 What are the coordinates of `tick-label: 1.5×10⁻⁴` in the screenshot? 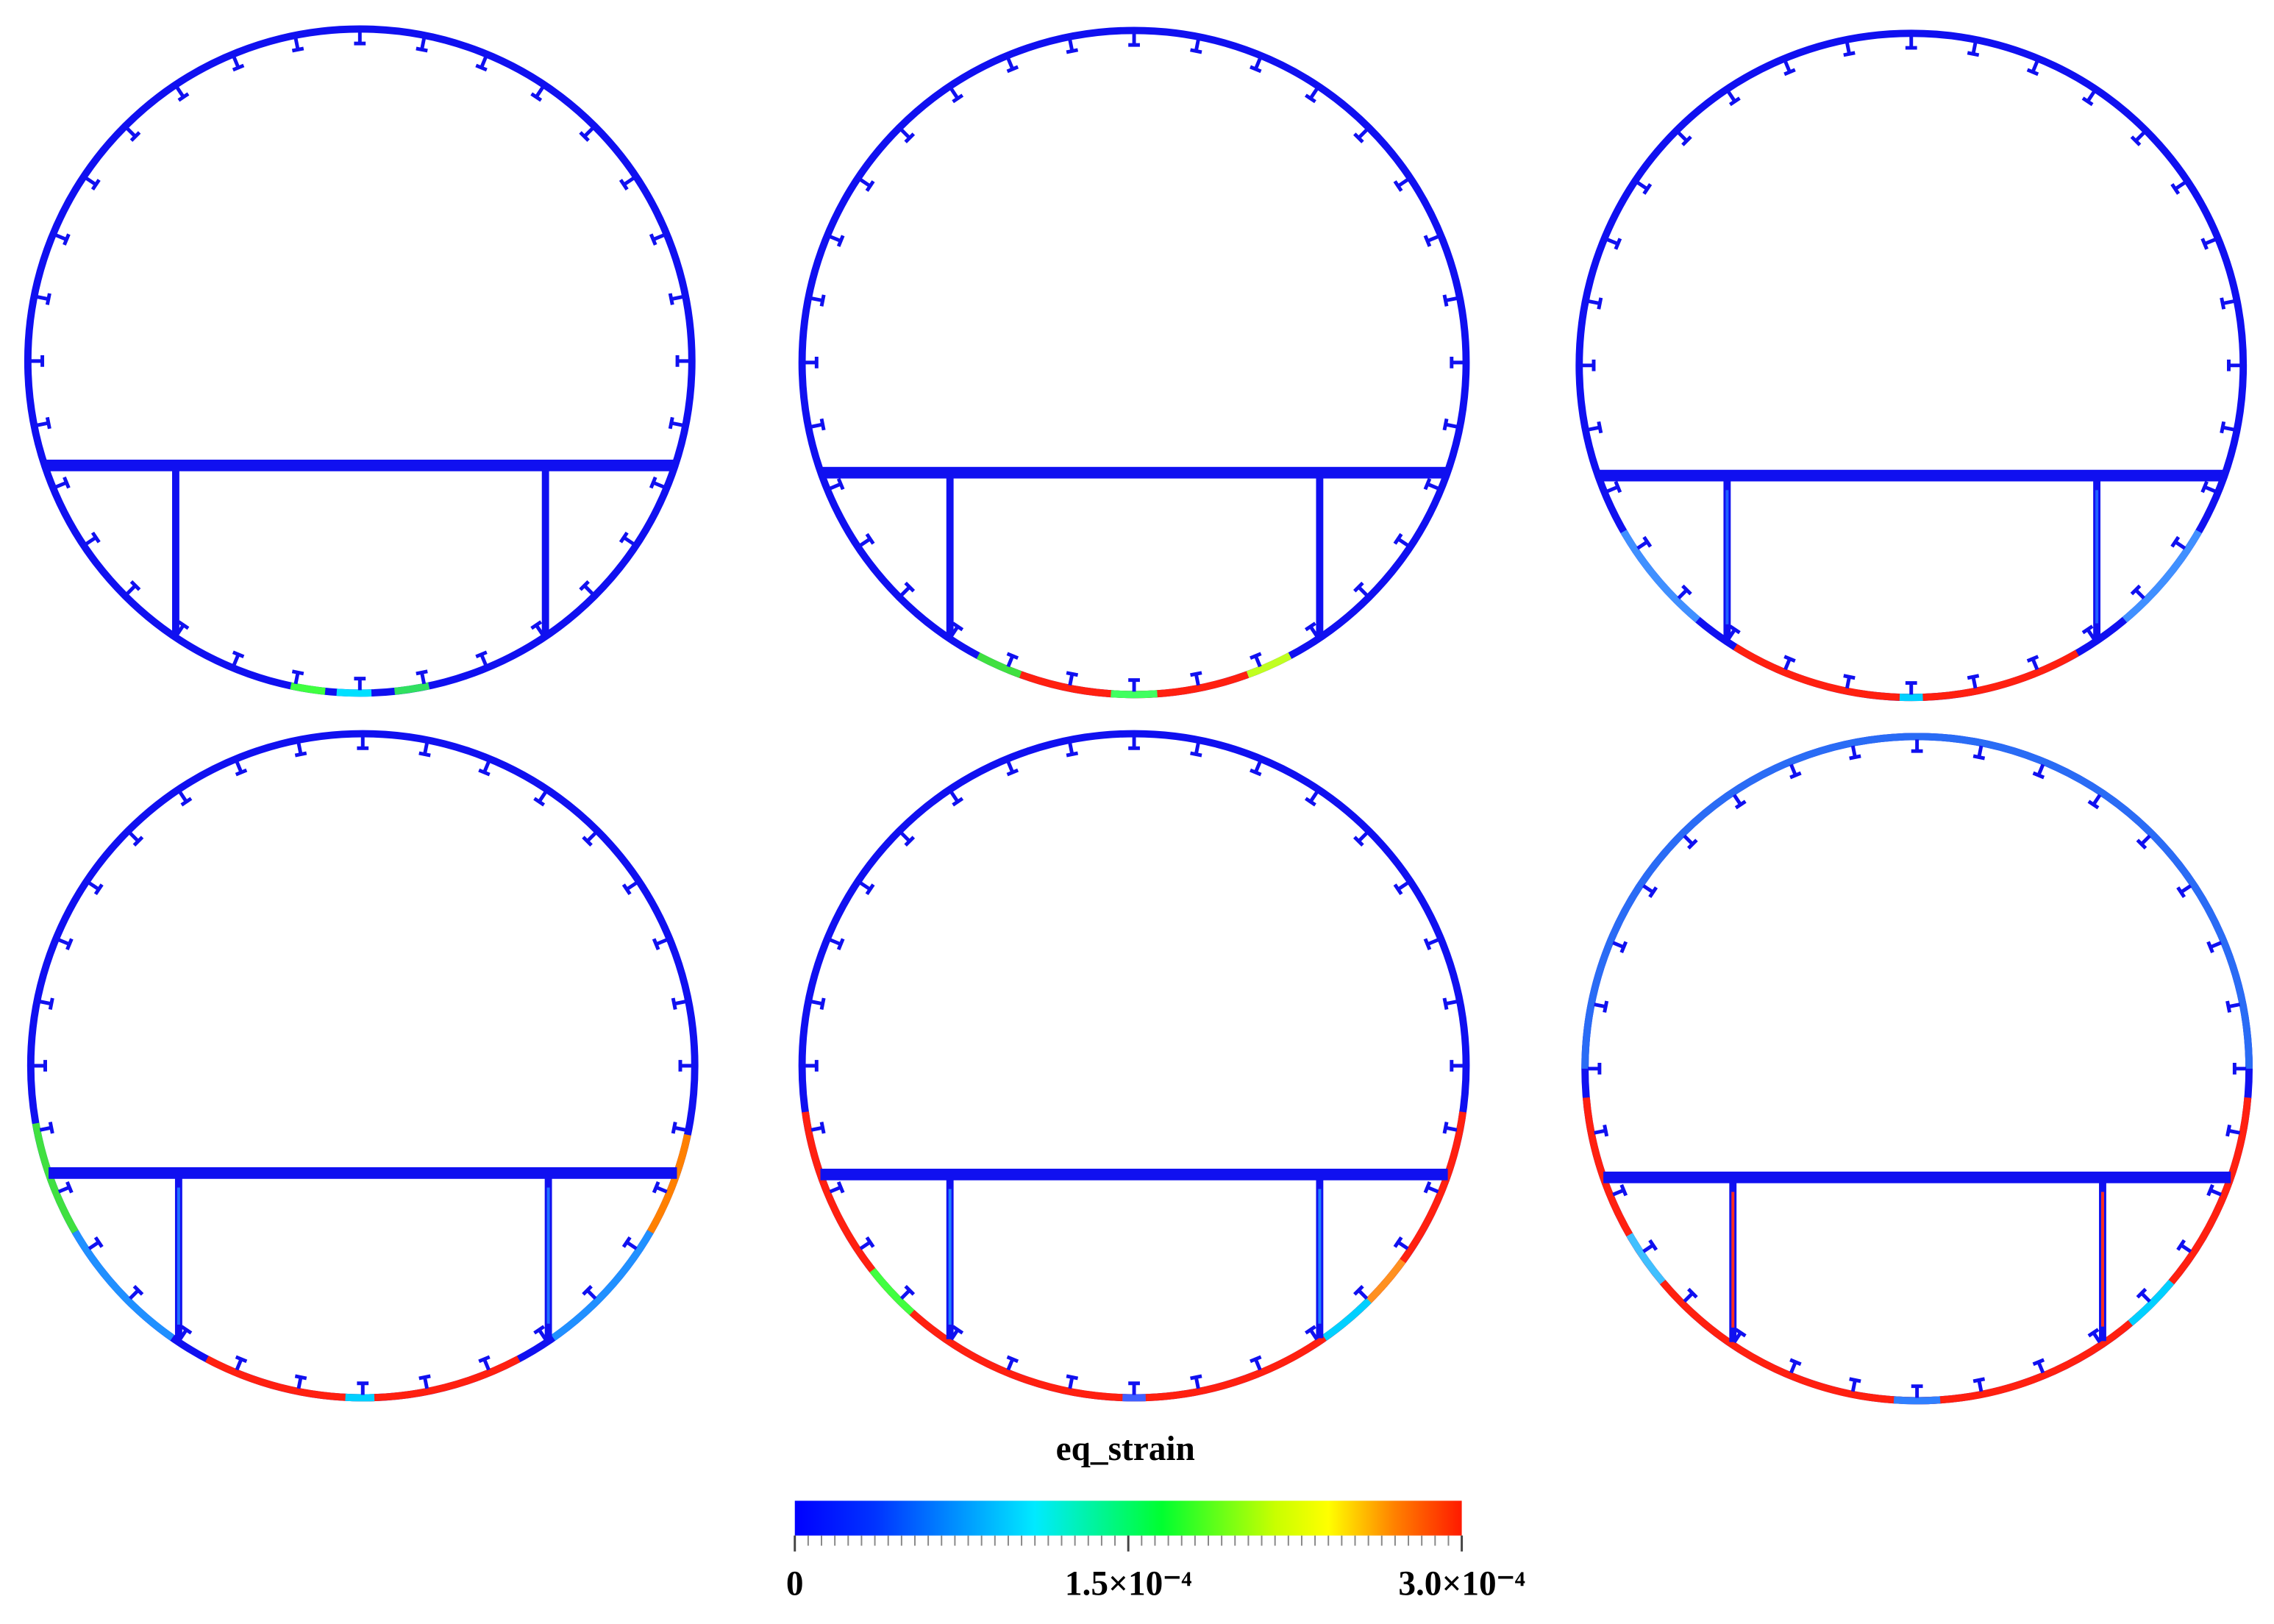 It's located at (1129, 1584).